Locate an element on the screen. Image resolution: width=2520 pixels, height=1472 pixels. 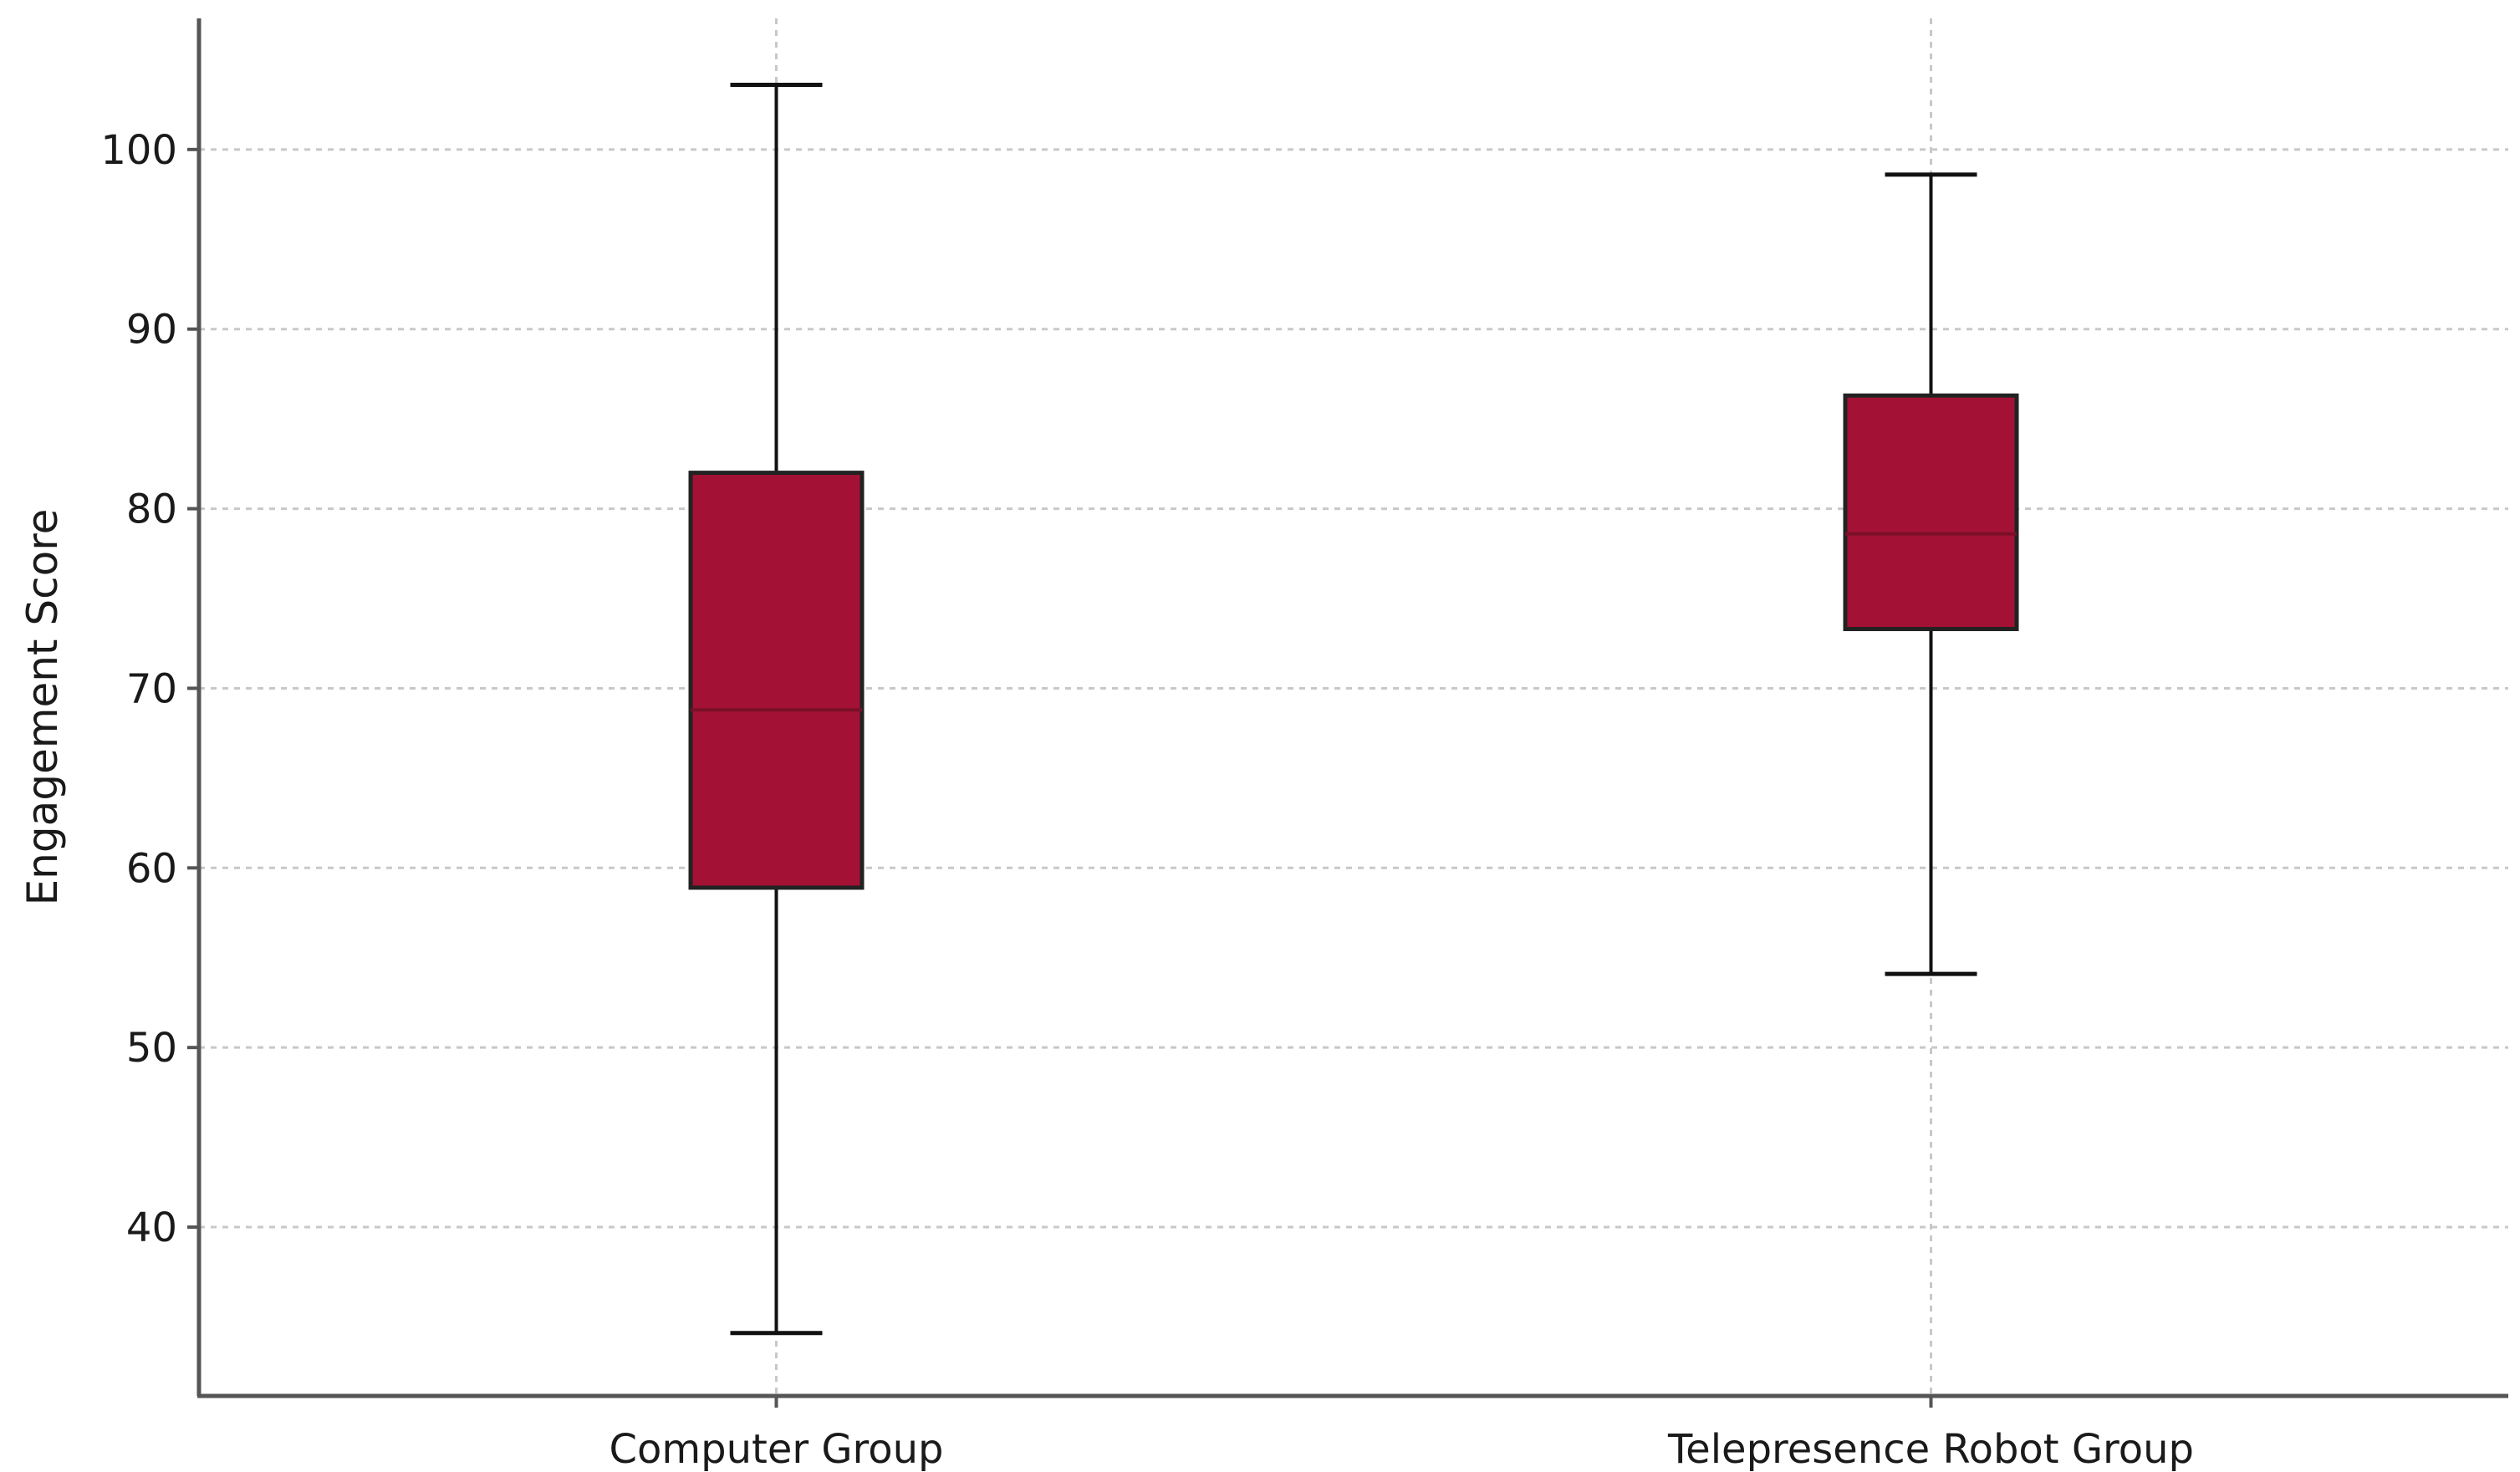
y-tick-label: 70 is located at coordinates (151, 688).